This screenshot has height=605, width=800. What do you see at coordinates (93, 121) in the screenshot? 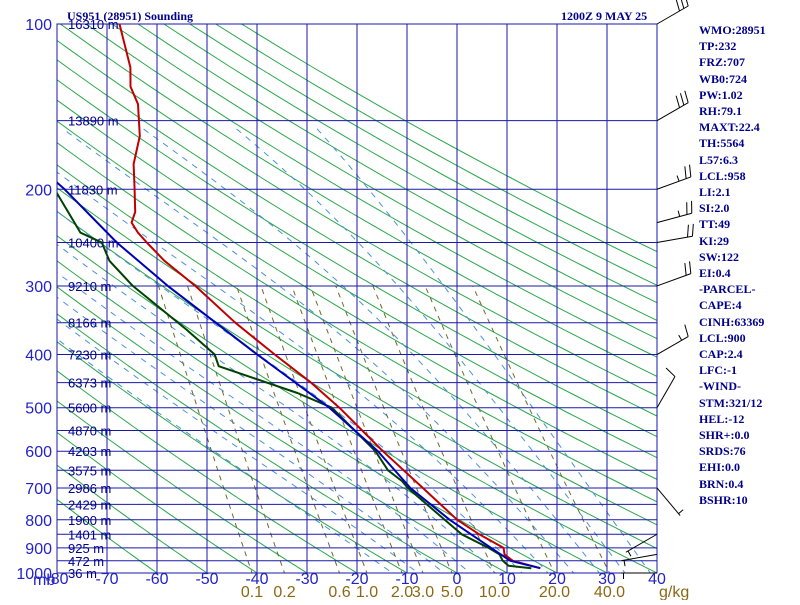
I see `height-label: 13890 m` at bounding box center [93, 121].